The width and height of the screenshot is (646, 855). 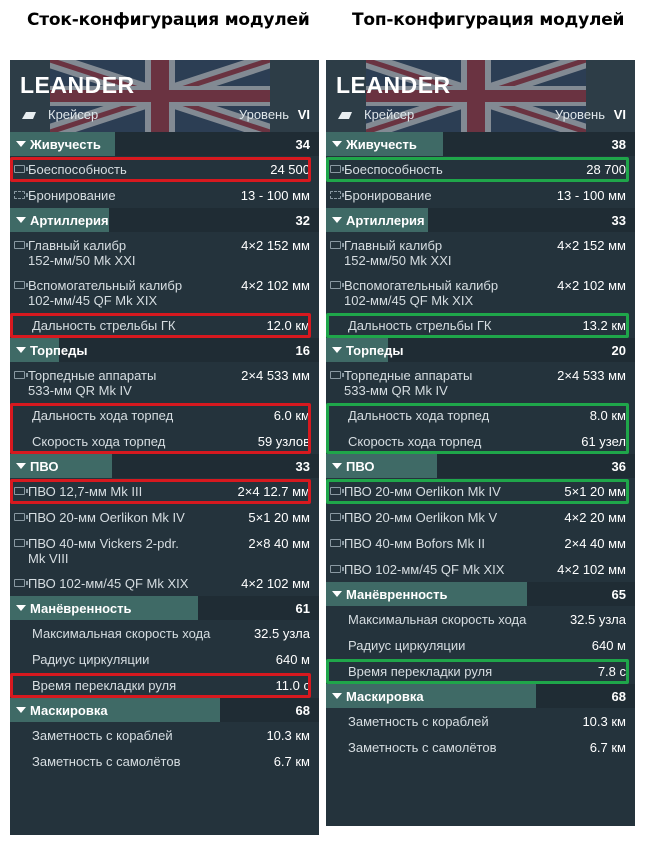 What do you see at coordinates (618, 466) in the screenshot?
I see `section-value: 36` at bounding box center [618, 466].